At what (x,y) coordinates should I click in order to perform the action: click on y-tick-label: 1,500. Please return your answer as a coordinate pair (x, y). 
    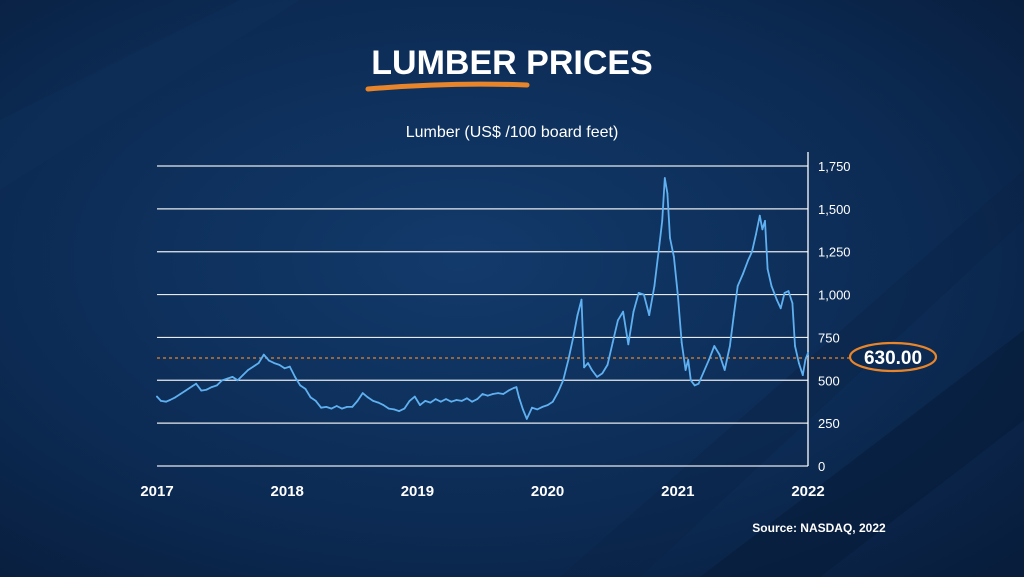
    Looking at the image, I should click on (834, 209).